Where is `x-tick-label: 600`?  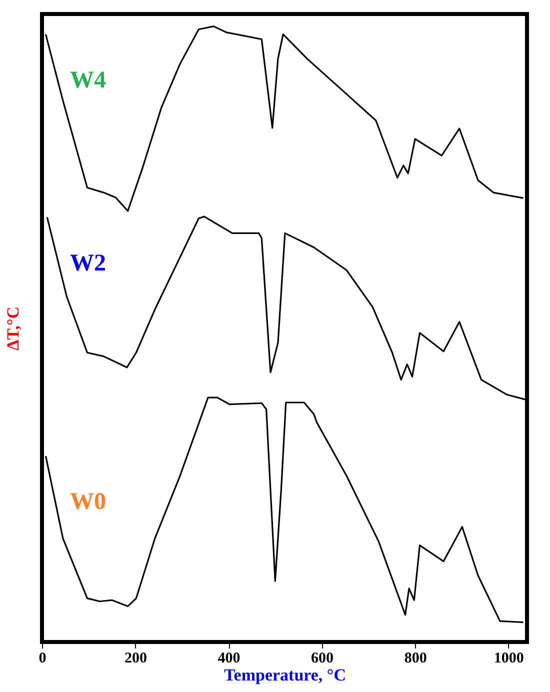
x-tick-label: 600 is located at coordinates (322, 658).